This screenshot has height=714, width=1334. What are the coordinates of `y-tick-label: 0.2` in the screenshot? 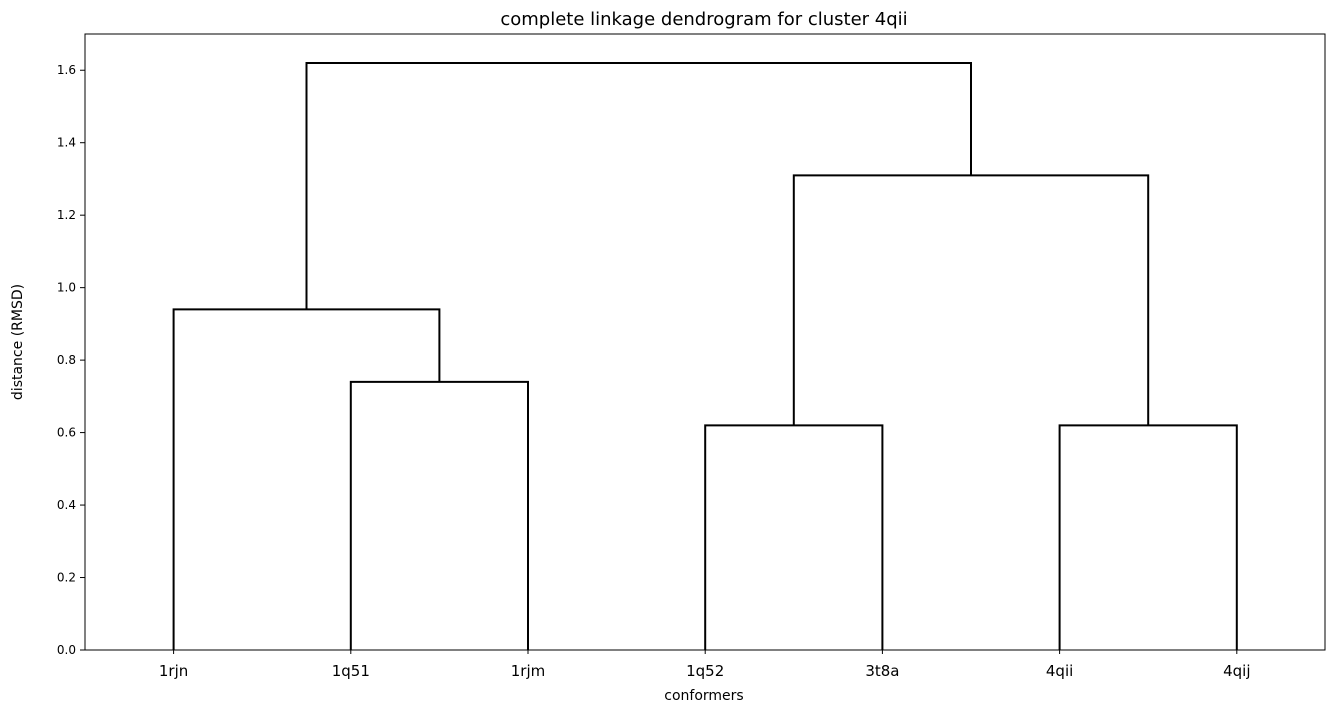 It's located at (66, 578).